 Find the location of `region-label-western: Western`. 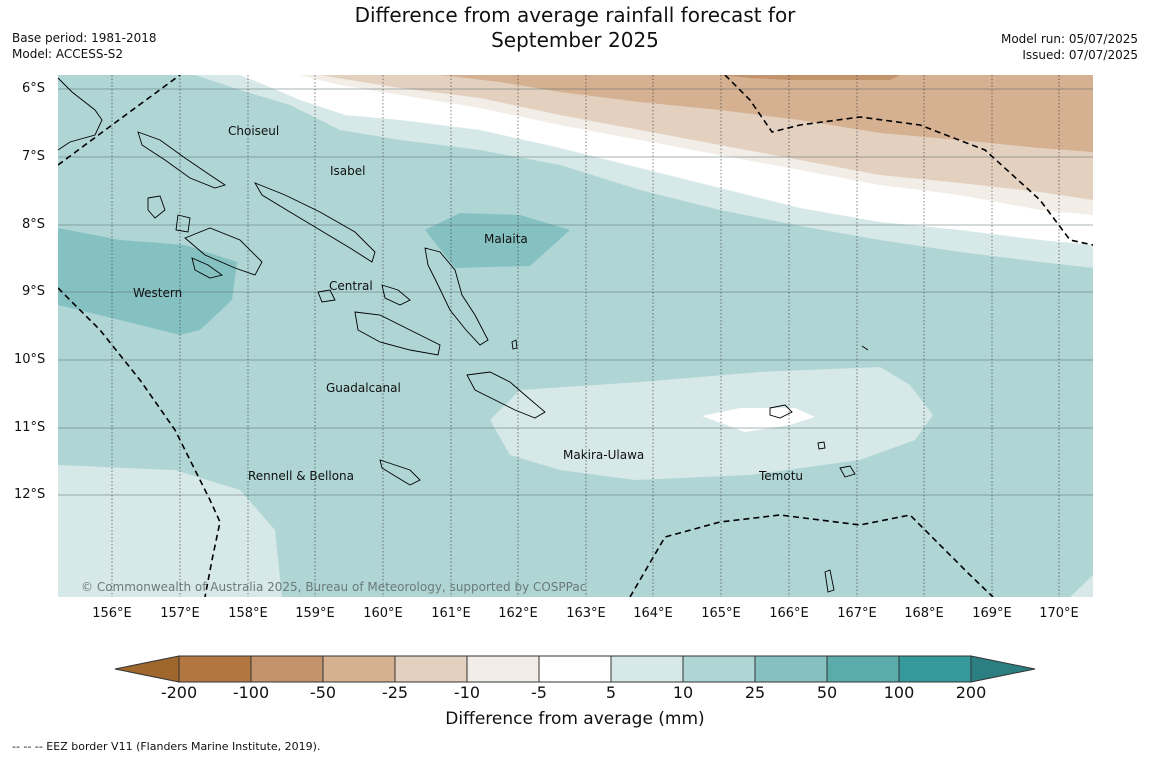

region-label-western: Western is located at coordinates (158, 293).